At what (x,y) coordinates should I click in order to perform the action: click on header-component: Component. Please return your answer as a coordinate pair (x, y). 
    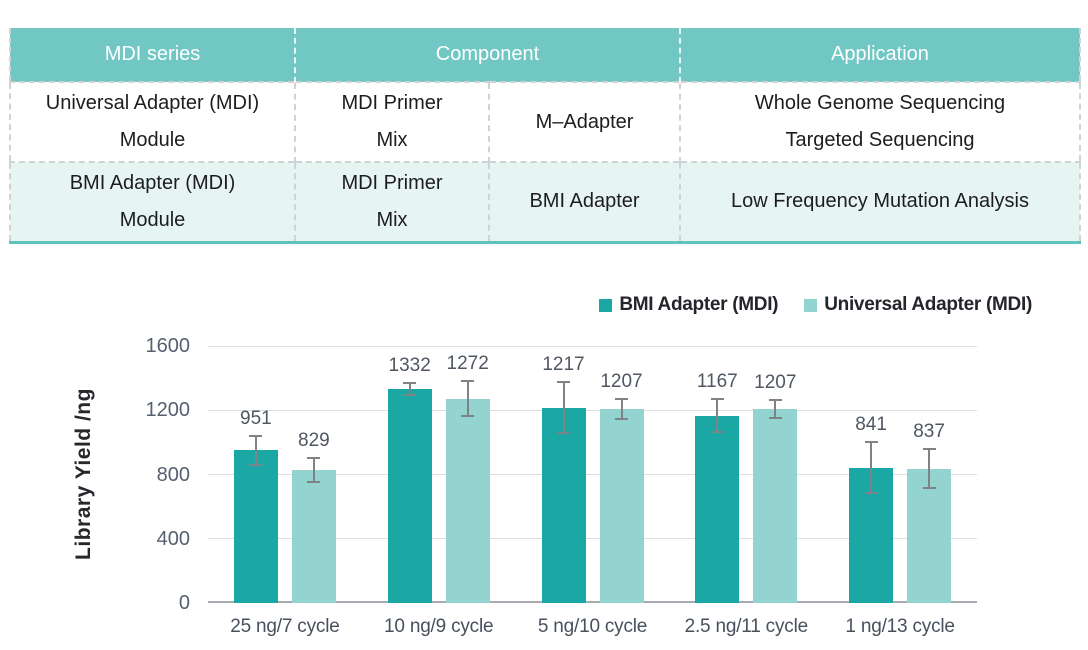
    Looking at the image, I should click on (487, 55).